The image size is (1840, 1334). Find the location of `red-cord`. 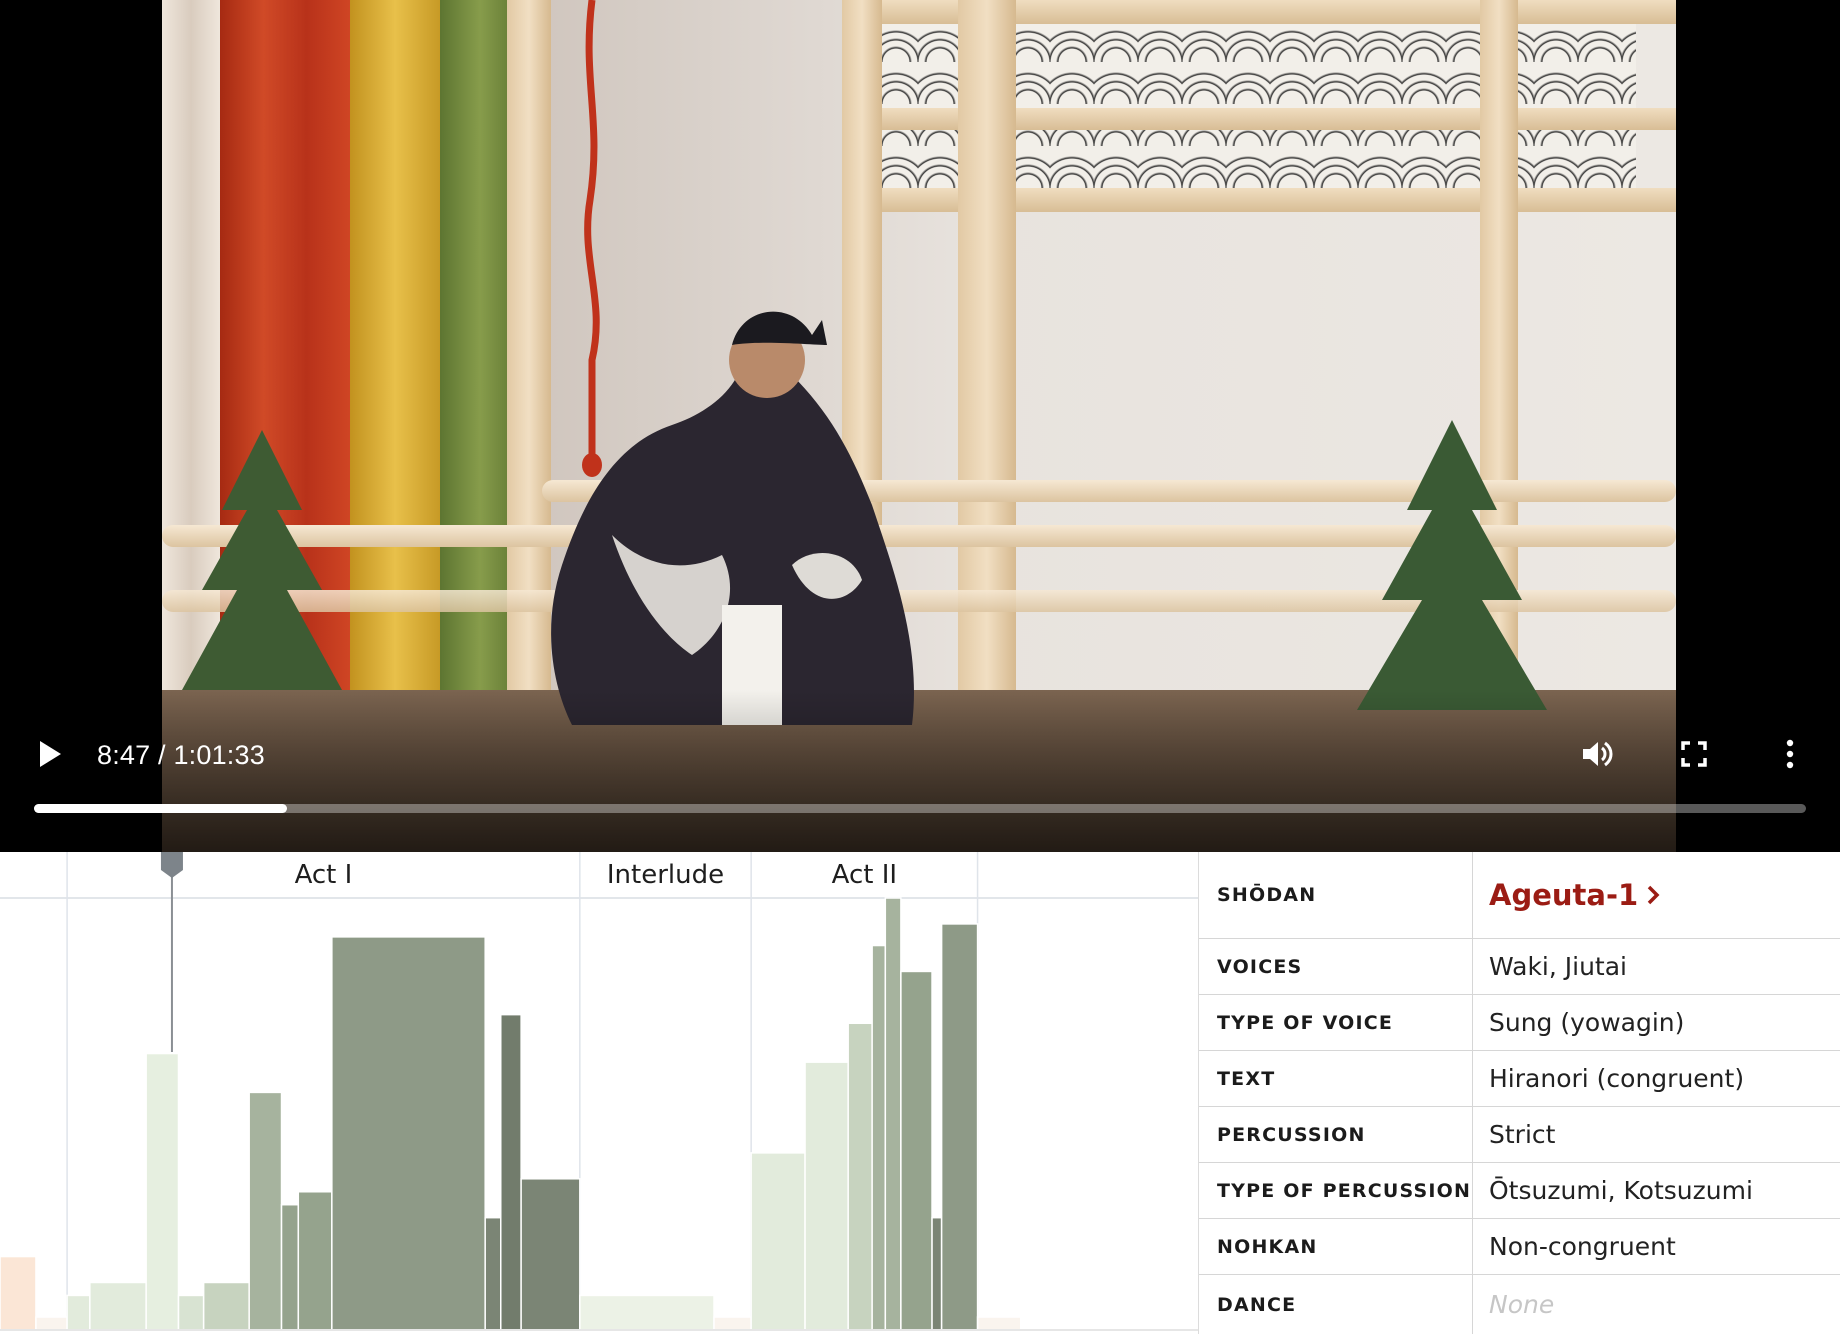

red-cord is located at coordinates (592, 238).